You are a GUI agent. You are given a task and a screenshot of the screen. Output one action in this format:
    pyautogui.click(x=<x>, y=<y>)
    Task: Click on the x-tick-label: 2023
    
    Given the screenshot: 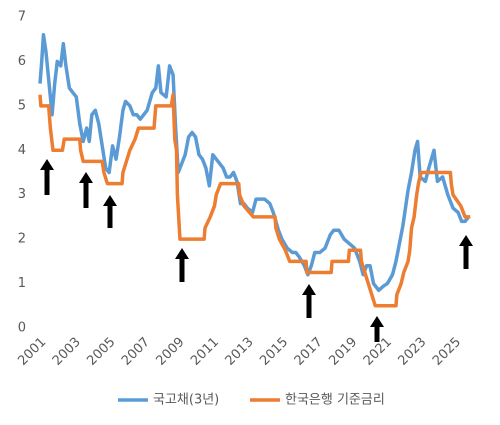 What is the action you would take?
    pyautogui.click(x=412, y=352)
    